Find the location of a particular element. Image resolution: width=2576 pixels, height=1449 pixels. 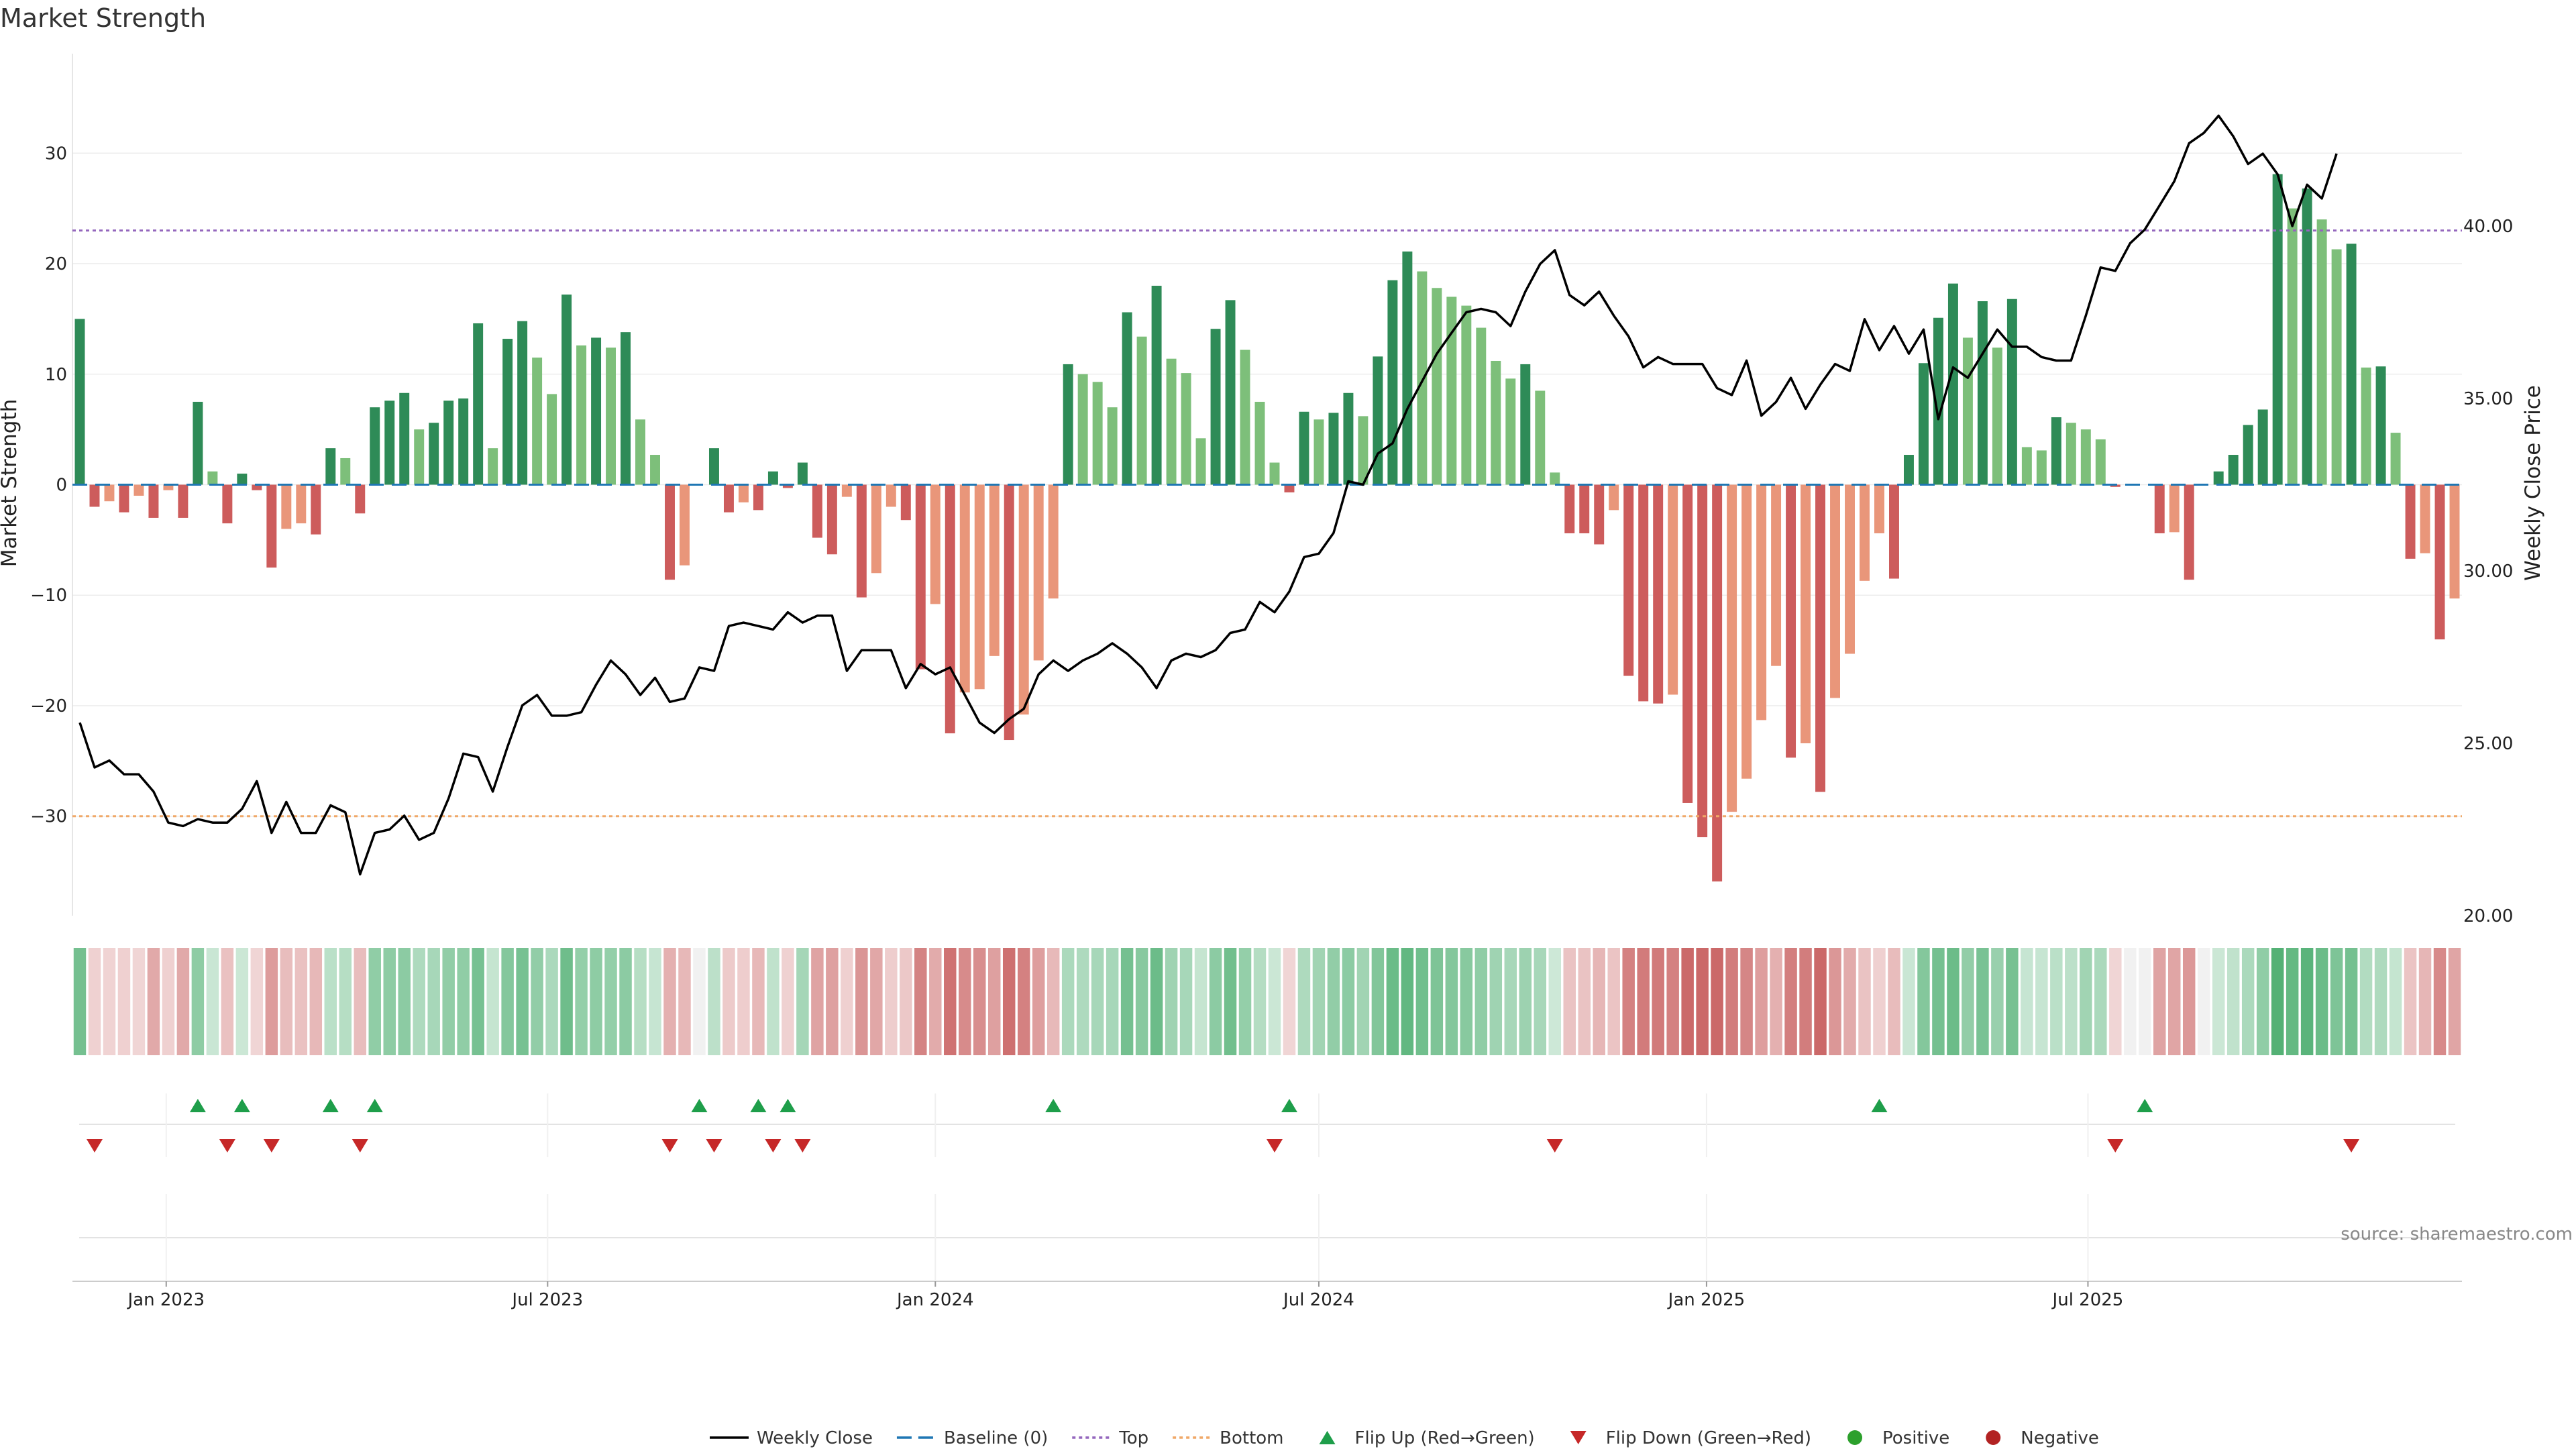

y-left-tick-label: −10 is located at coordinates (48, 596).